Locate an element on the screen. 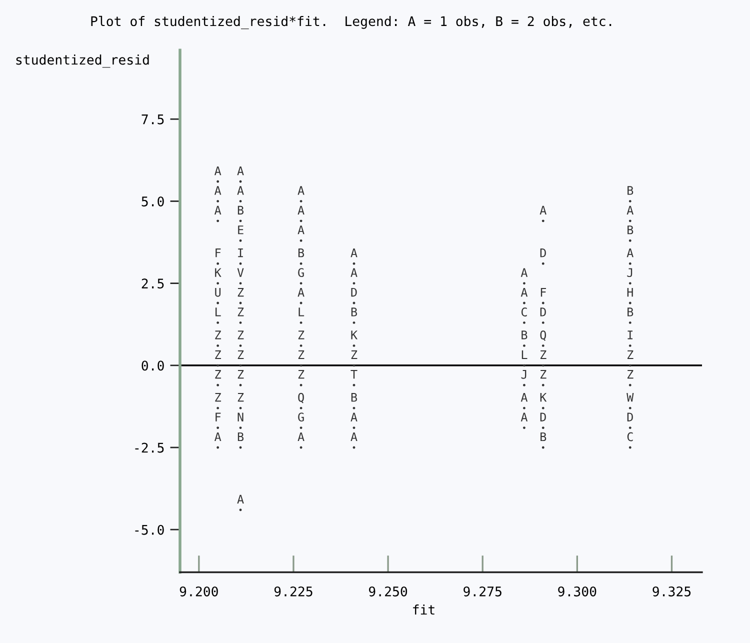 This screenshot has width=750, height=643. y-axis-title: studentized_resid is located at coordinates (82, 61).